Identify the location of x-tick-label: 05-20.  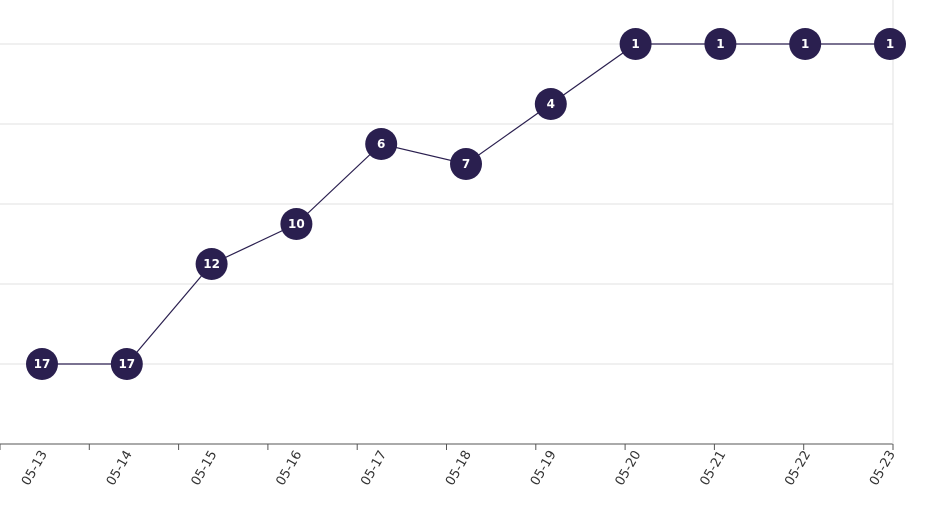
(629, 468).